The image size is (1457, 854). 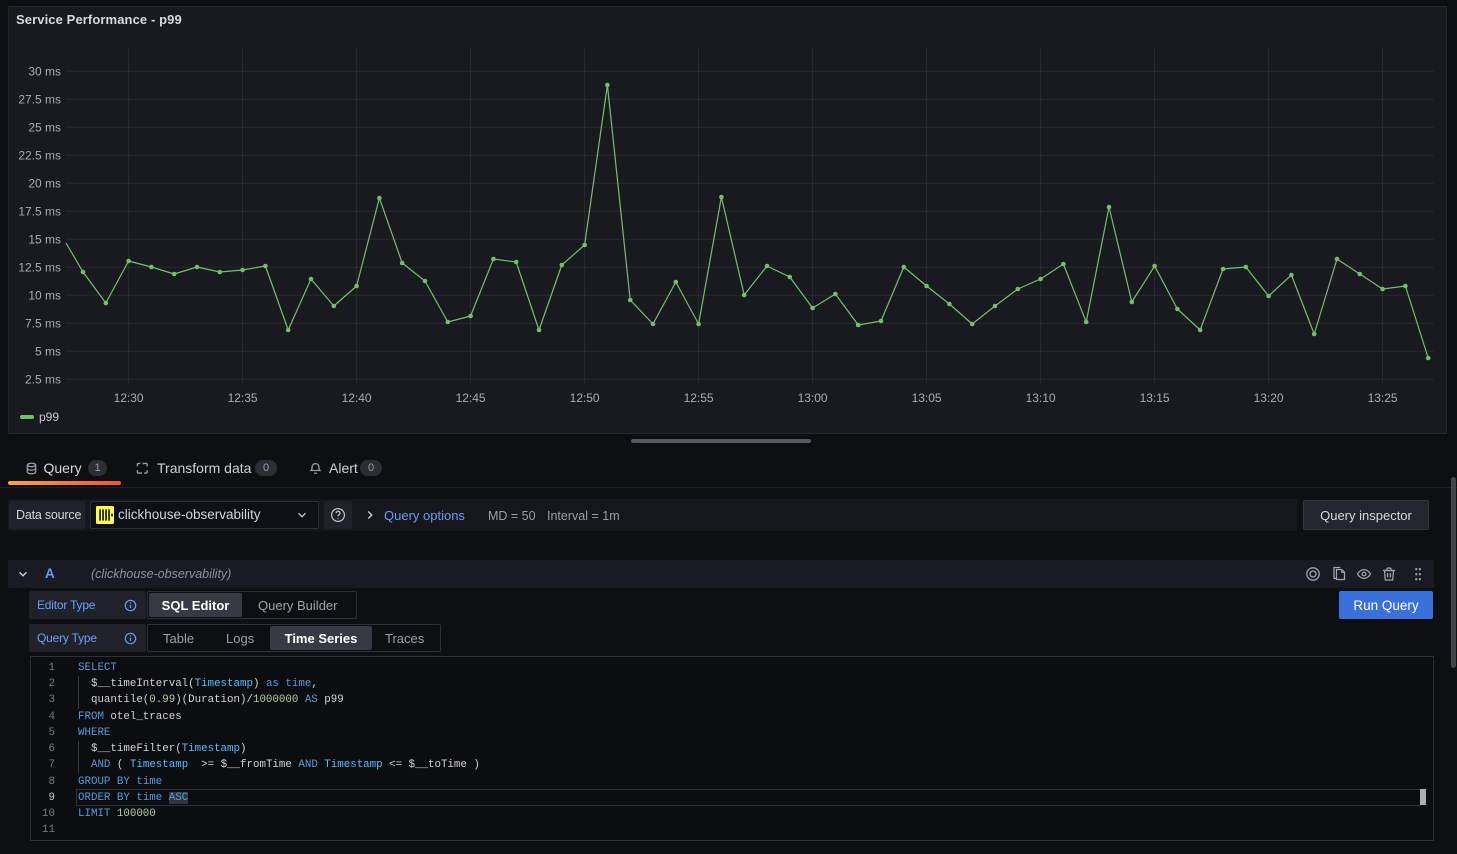 I want to click on svg-text: 20 ms, so click(x=44, y=183).